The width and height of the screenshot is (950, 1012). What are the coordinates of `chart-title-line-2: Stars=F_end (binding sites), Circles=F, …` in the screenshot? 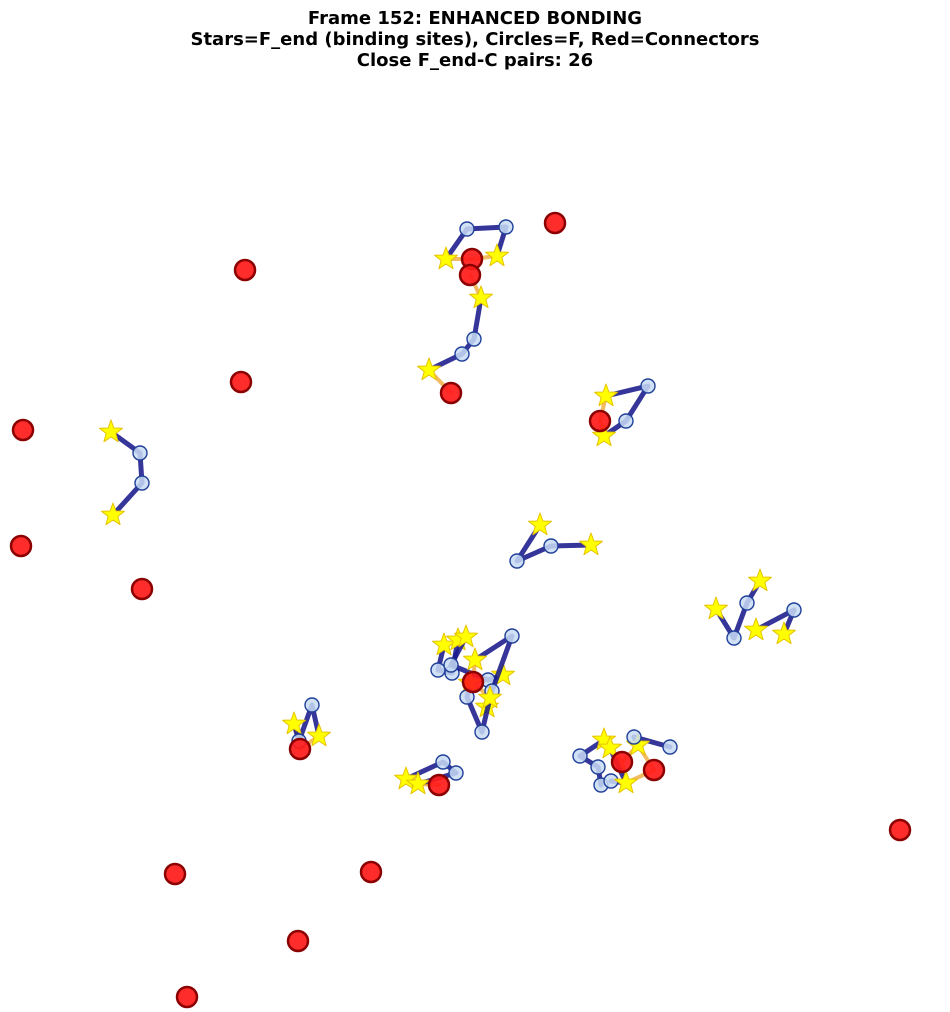 It's located at (475, 39).